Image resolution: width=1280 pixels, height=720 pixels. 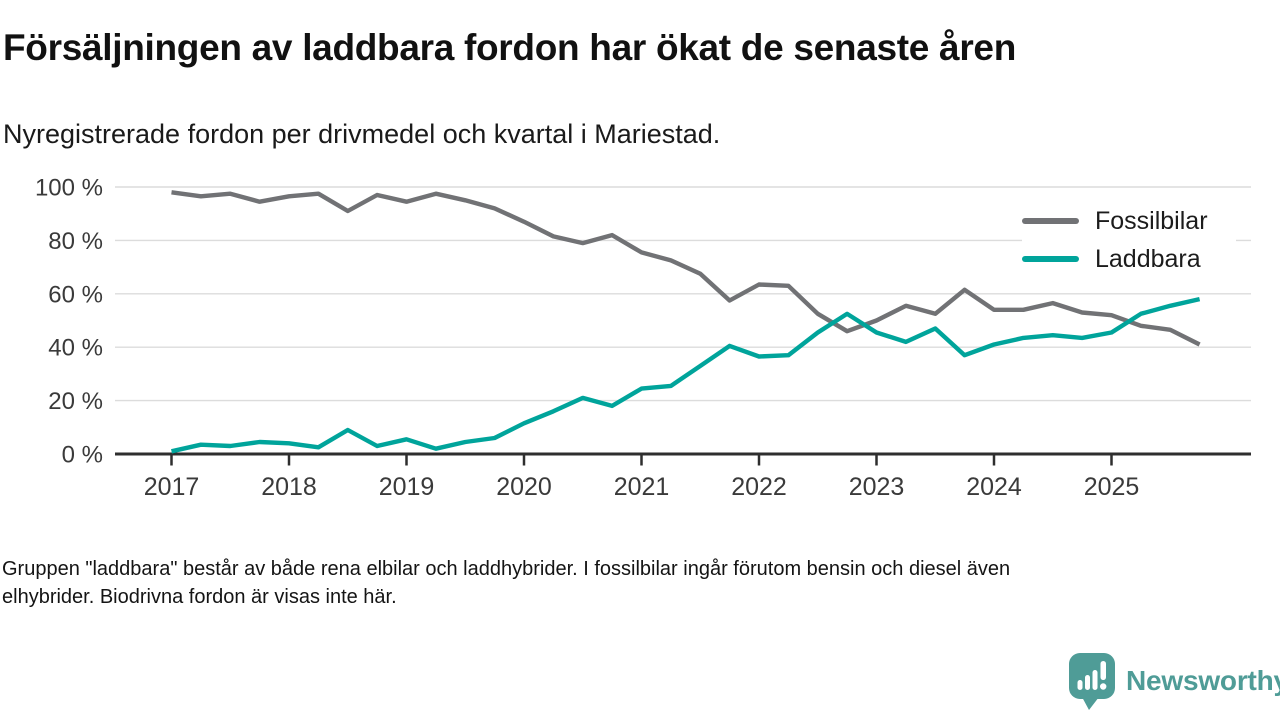 What do you see at coordinates (1112, 487) in the screenshot?
I see `x-tick-label: 2025` at bounding box center [1112, 487].